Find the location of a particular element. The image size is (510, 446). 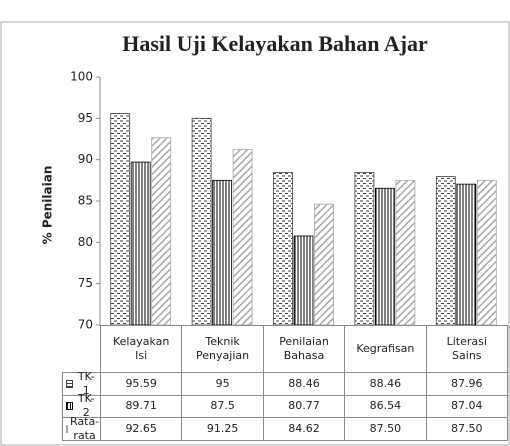

category-cell: Penilaian Bahasa is located at coordinates (304, 349).